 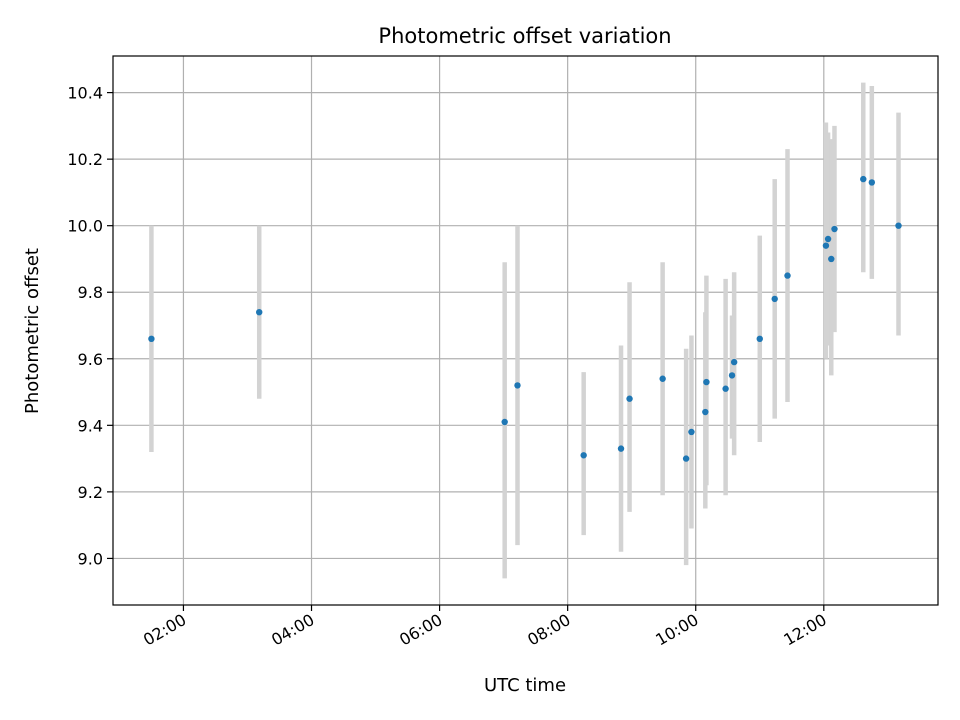 What do you see at coordinates (524, 36) in the screenshot?
I see `chart-title: Photometric offset variation` at bounding box center [524, 36].